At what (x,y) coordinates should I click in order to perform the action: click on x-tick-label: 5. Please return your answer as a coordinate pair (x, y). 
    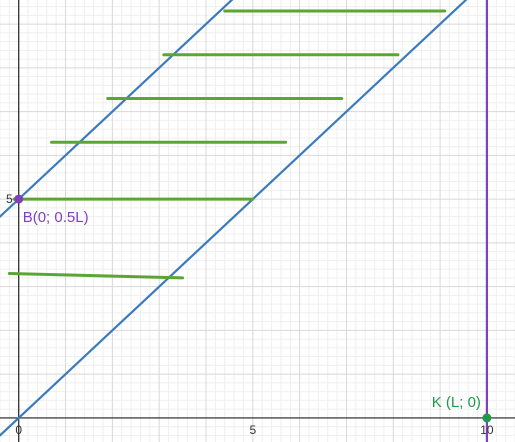
    Looking at the image, I should click on (252, 430).